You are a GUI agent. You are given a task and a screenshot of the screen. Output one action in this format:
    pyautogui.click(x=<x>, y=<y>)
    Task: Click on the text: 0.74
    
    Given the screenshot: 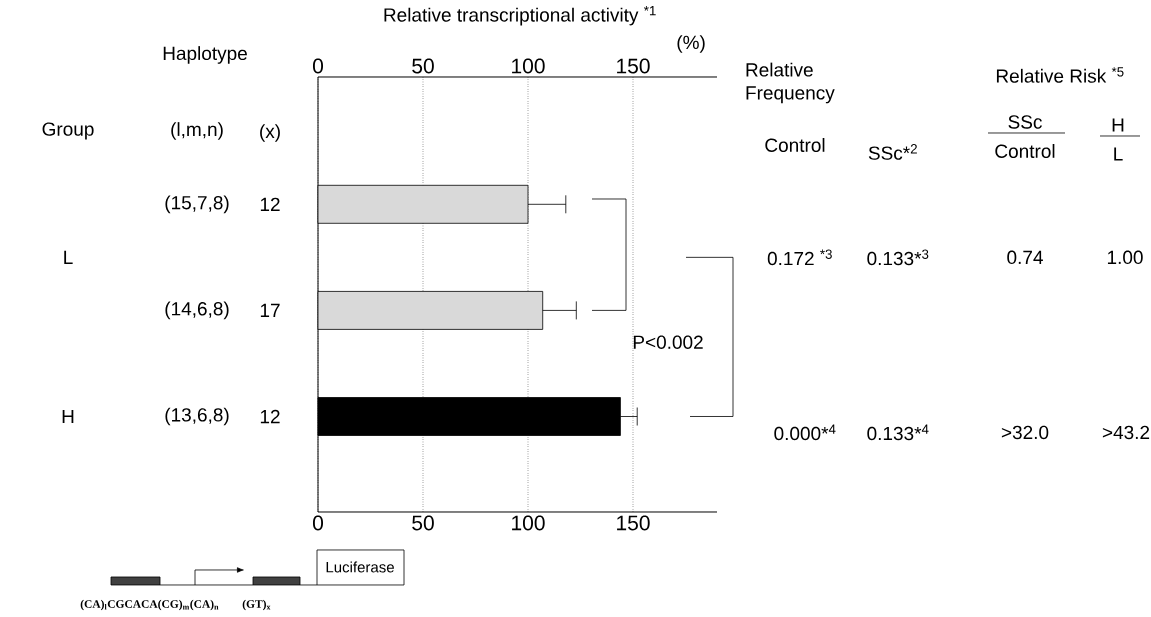 What is the action you would take?
    pyautogui.click(x=1025, y=257)
    